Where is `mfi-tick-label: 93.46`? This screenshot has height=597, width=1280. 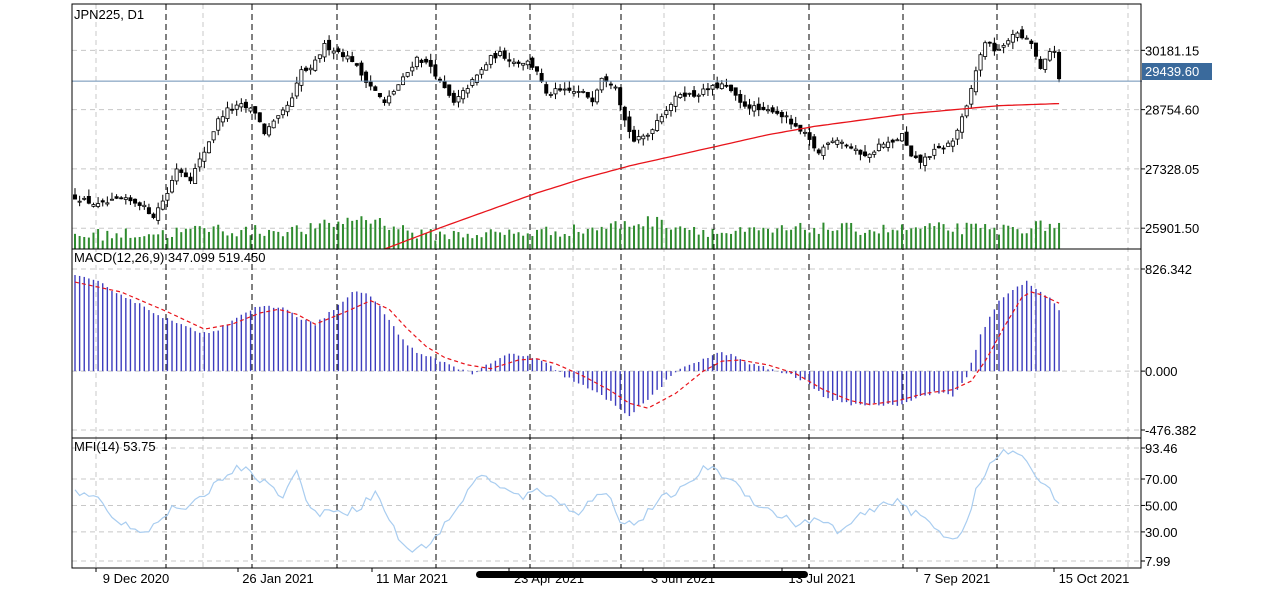
mfi-tick-label: 93.46 is located at coordinates (1161, 448).